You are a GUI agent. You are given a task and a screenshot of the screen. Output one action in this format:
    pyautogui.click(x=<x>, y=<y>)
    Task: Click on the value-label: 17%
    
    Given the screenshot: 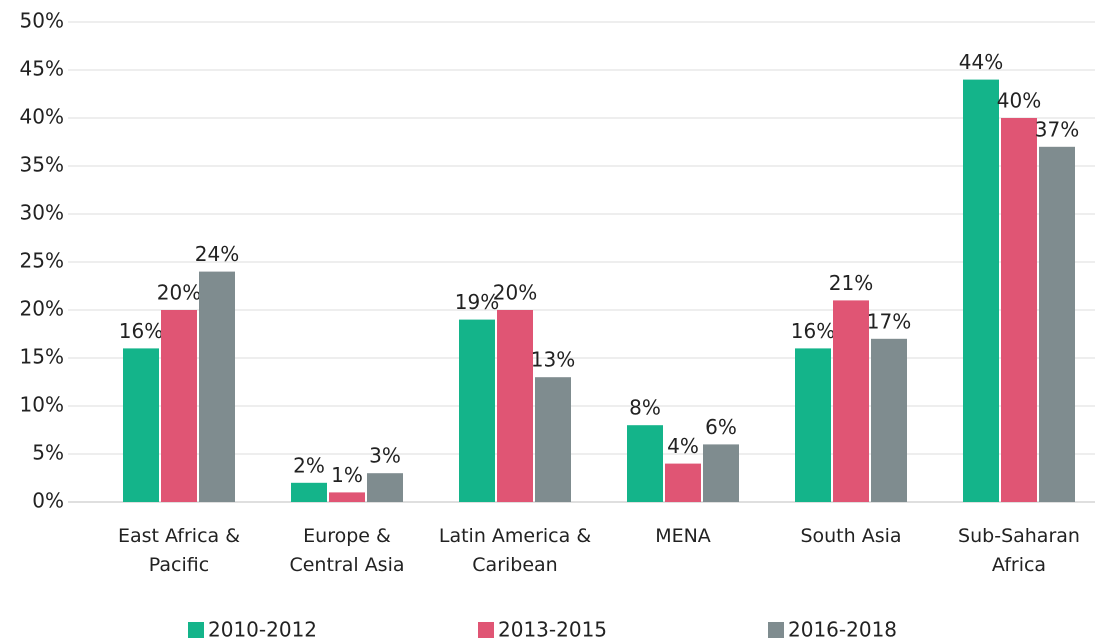 What is the action you would take?
    pyautogui.click(x=889, y=321)
    